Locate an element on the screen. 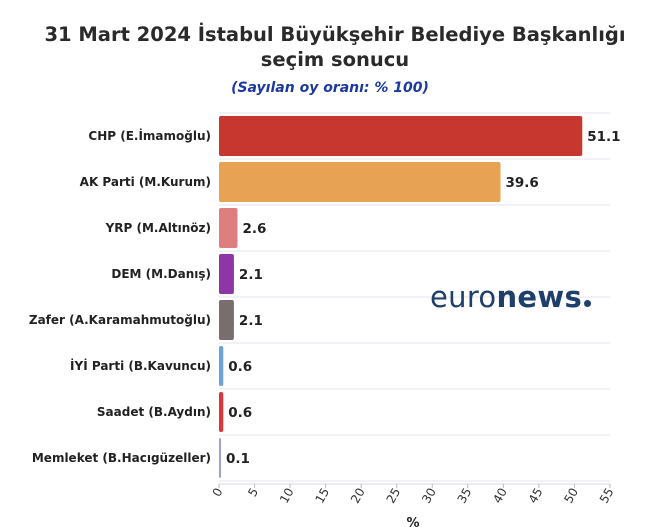 This screenshot has width=670, height=527. category-label: Zafer (A.Karamahmutoğlu) is located at coordinates (120, 320).